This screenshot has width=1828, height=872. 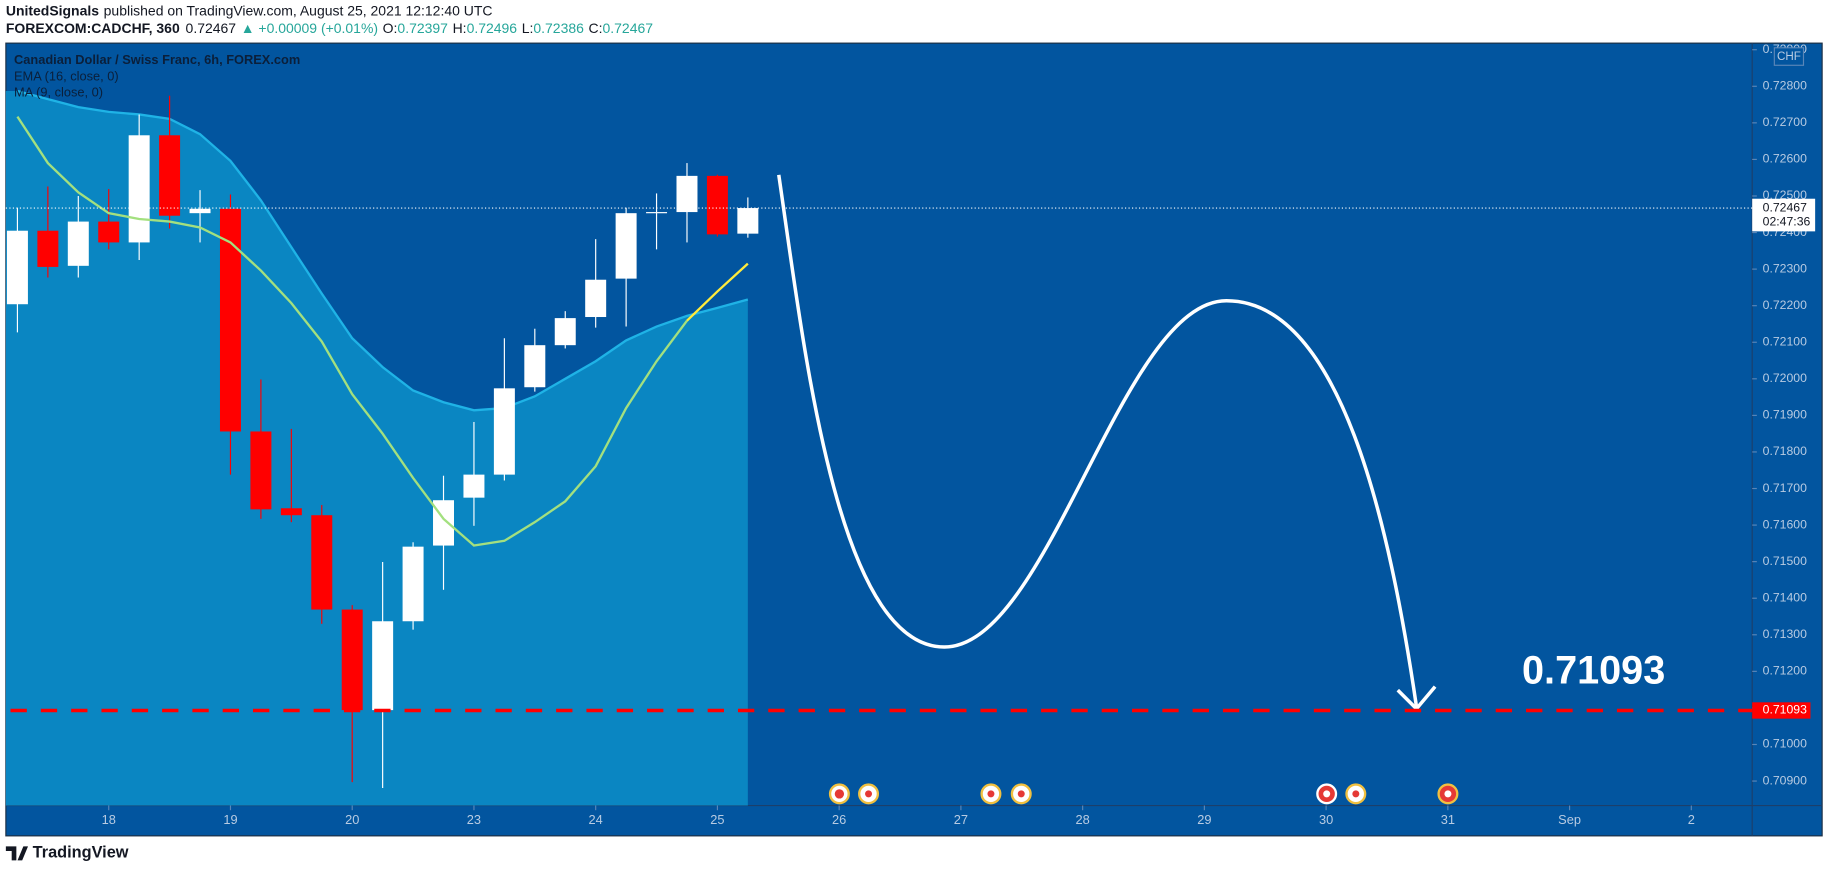 What do you see at coordinates (961, 819) in the screenshot?
I see `x-tick-label: 27` at bounding box center [961, 819].